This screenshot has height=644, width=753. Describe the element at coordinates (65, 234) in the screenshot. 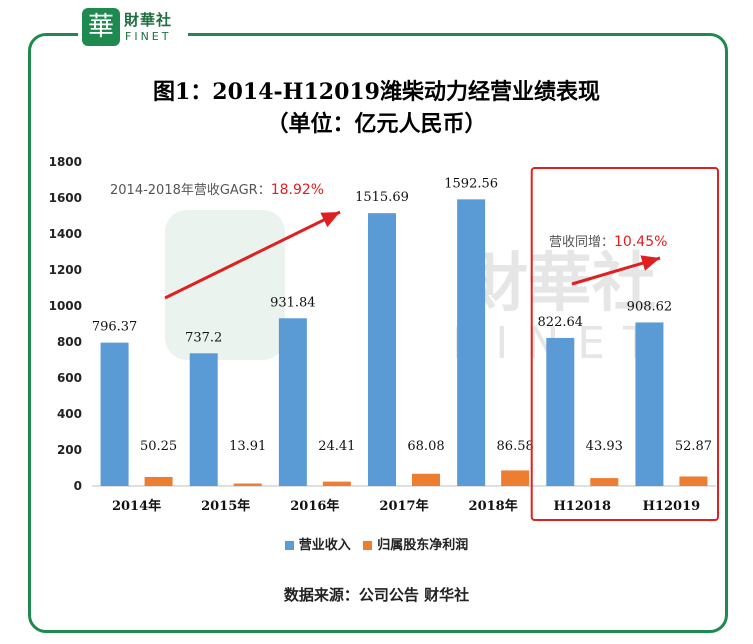

I see `y-tick-label: 1400` at that location.